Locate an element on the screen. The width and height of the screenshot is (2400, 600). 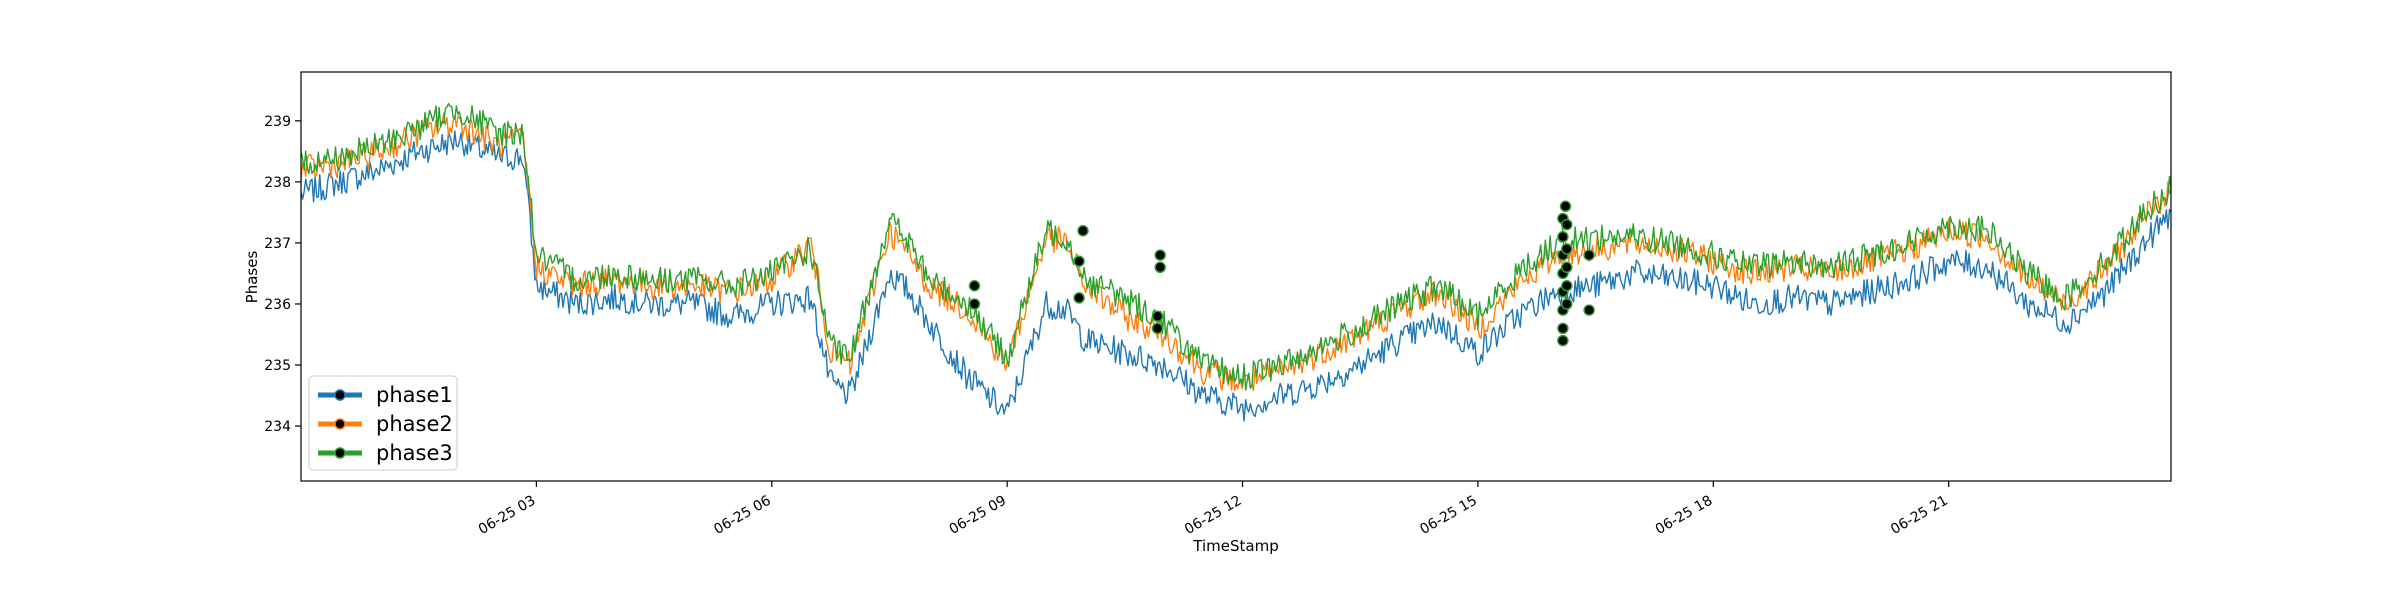
x-tick-label: 06-25 09 is located at coordinates (978, 515).